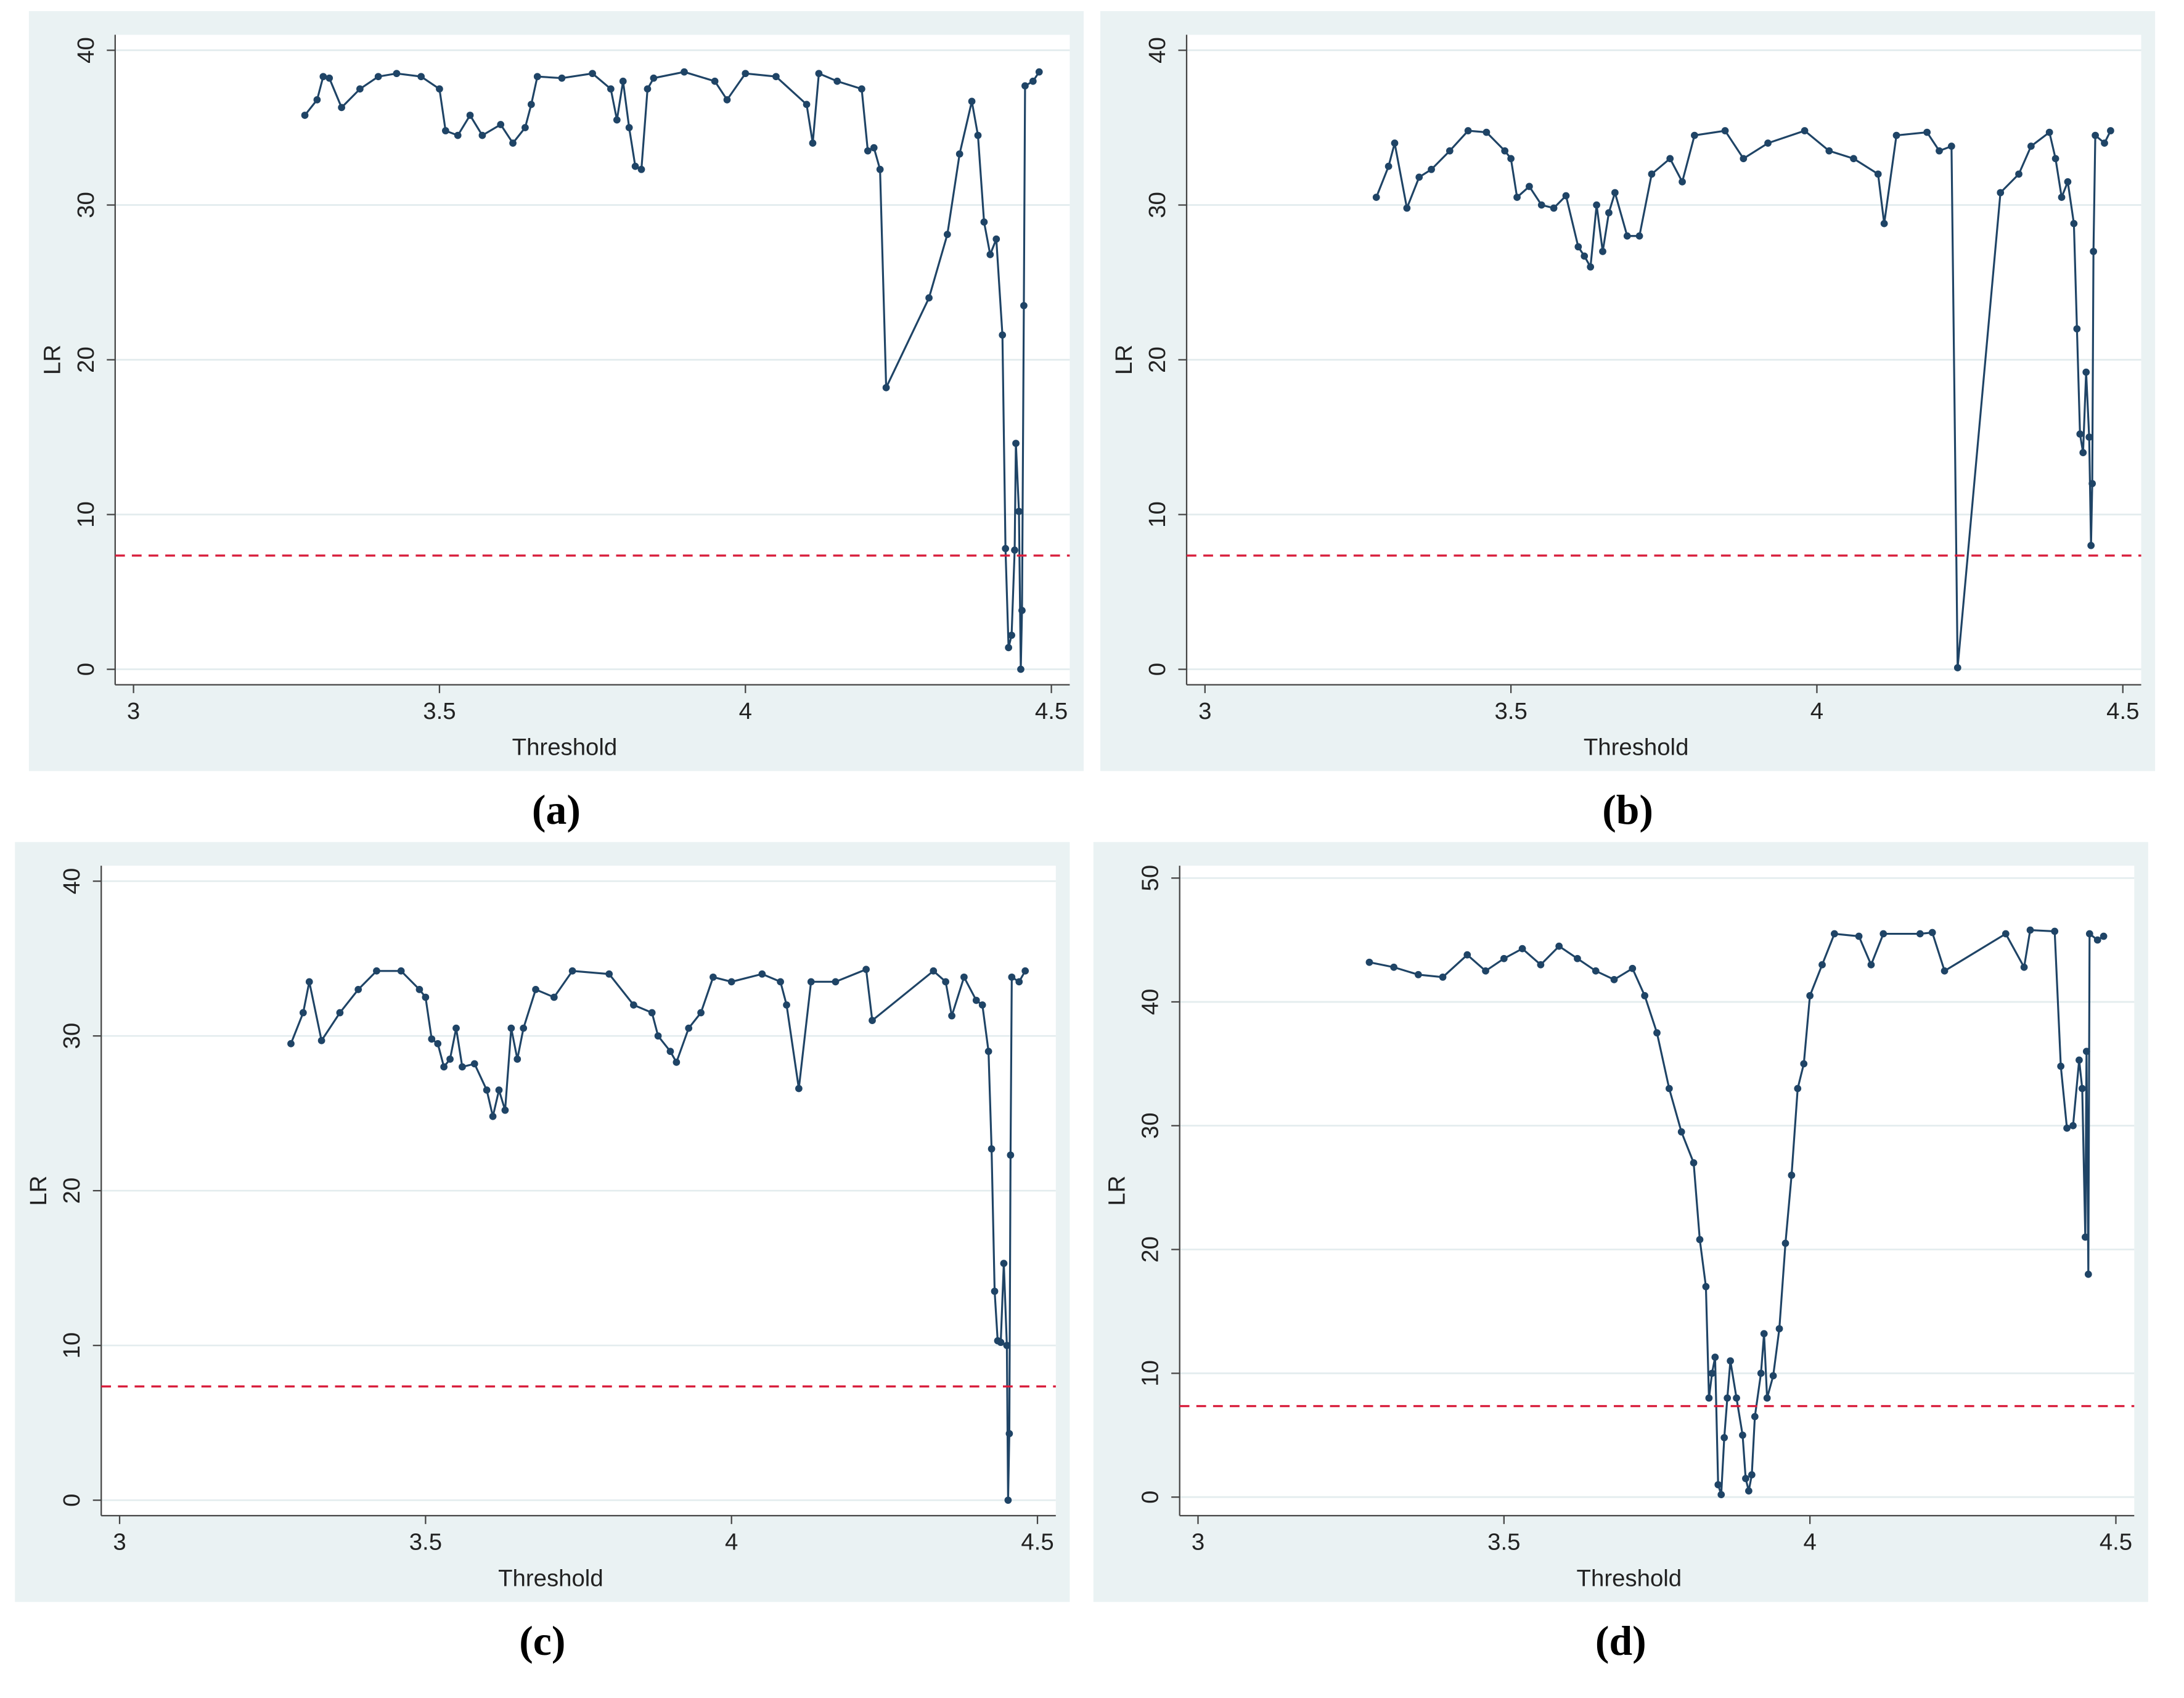  I want to click on y-tick-label: 10, so click(1158, 514).